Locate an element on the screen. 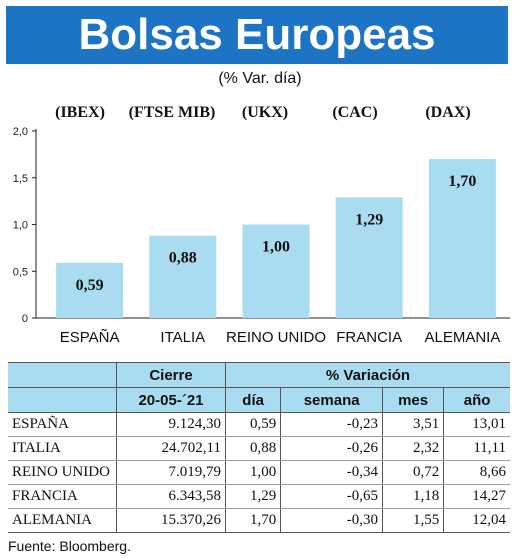 This screenshot has width=520, height=558. table-row: ESPAÑA 9.124,30 0,59 -0,23 3,51 13,01 is located at coordinates (259, 424).